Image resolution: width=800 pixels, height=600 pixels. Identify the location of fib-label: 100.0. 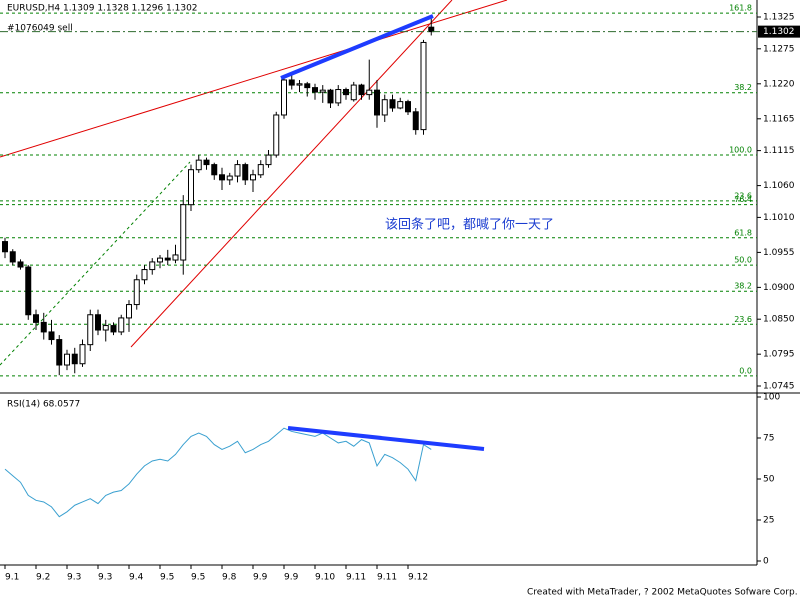
(740, 150).